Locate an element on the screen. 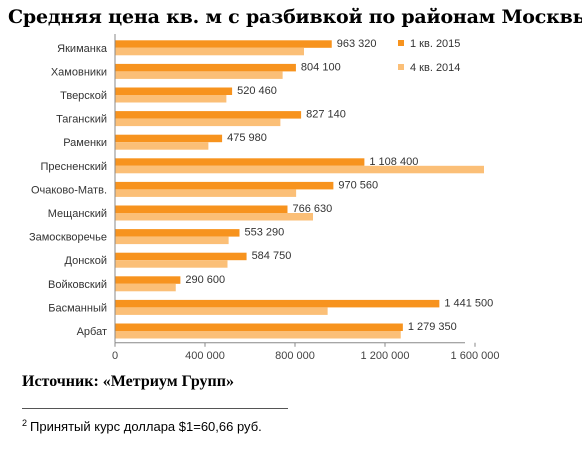  category-label: Тверской is located at coordinates (83, 96).